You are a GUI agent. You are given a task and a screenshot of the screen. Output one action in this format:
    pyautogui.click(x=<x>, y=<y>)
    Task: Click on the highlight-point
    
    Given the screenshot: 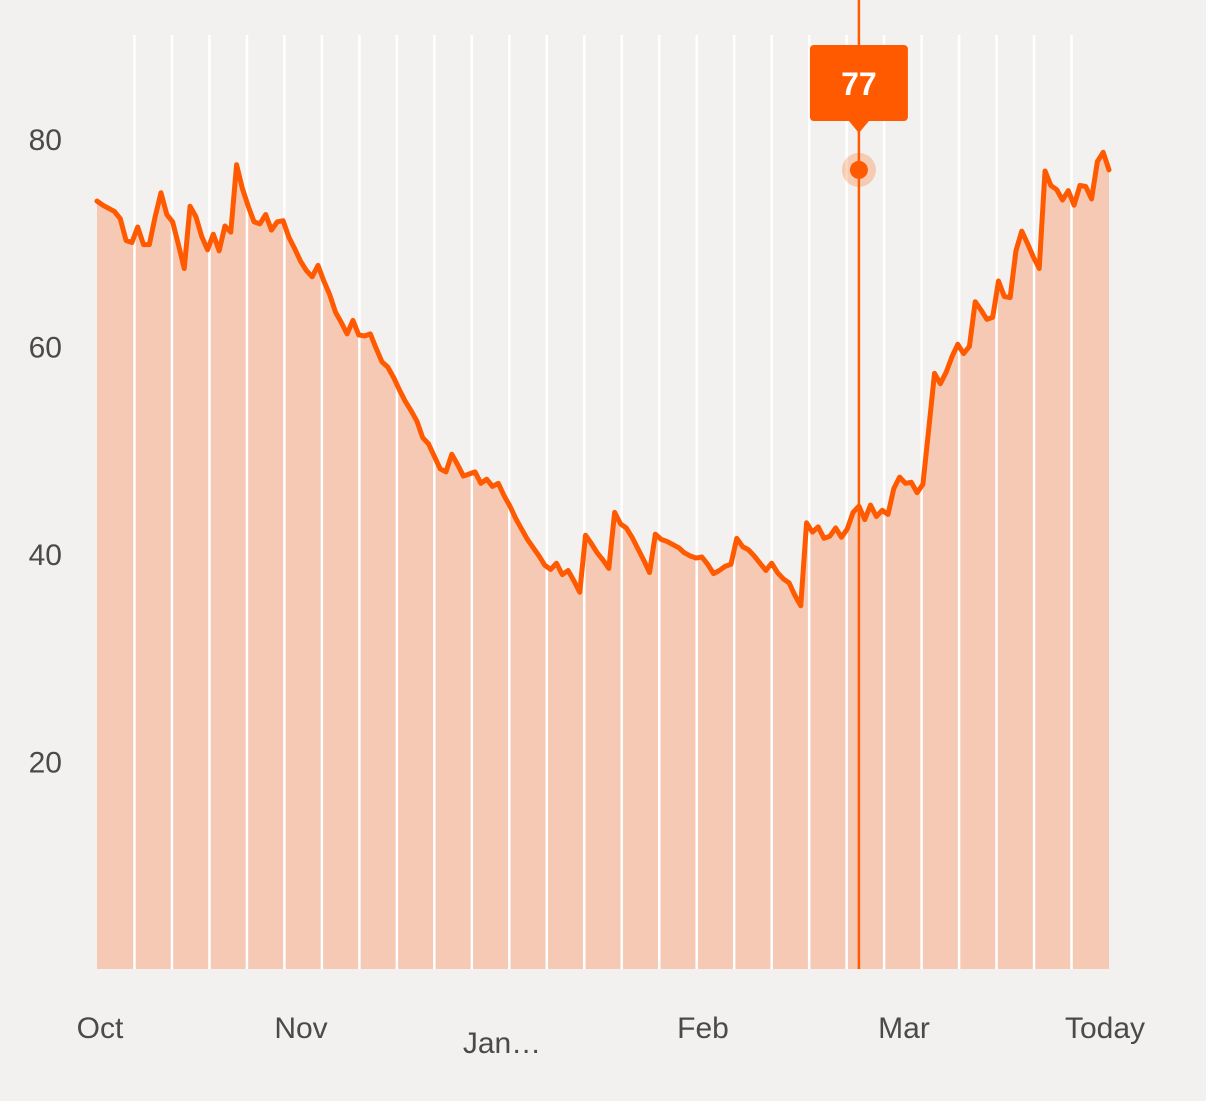 What is the action you would take?
    pyautogui.click(x=858, y=169)
    